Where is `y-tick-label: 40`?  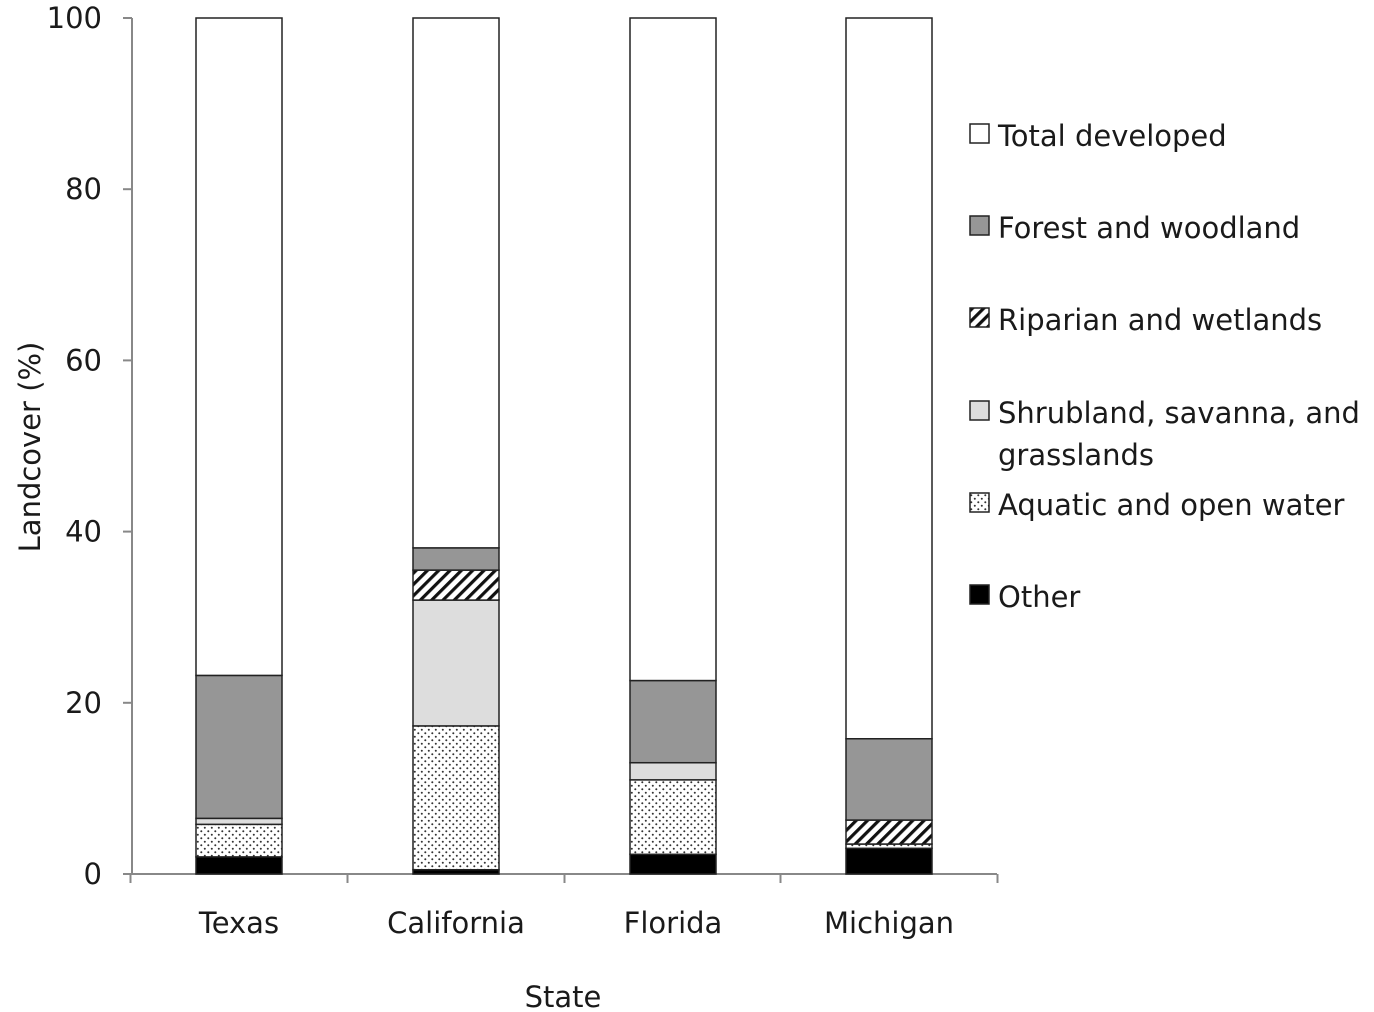
y-tick-label: 40 is located at coordinates (83, 532).